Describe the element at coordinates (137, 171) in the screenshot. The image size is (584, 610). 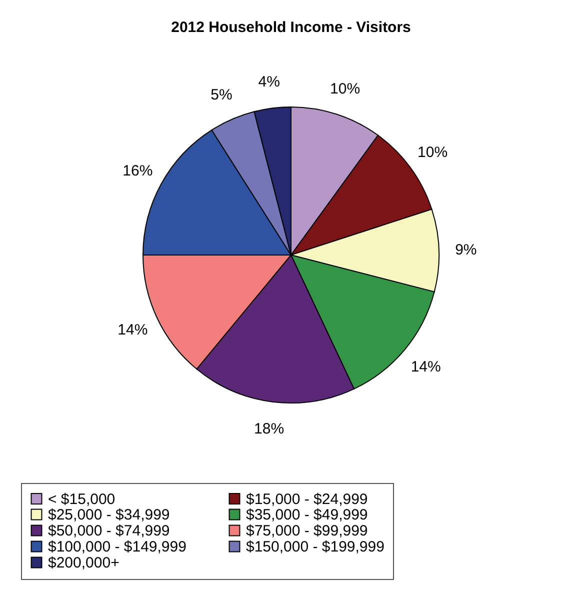
I see `data-label: 16%` at that location.